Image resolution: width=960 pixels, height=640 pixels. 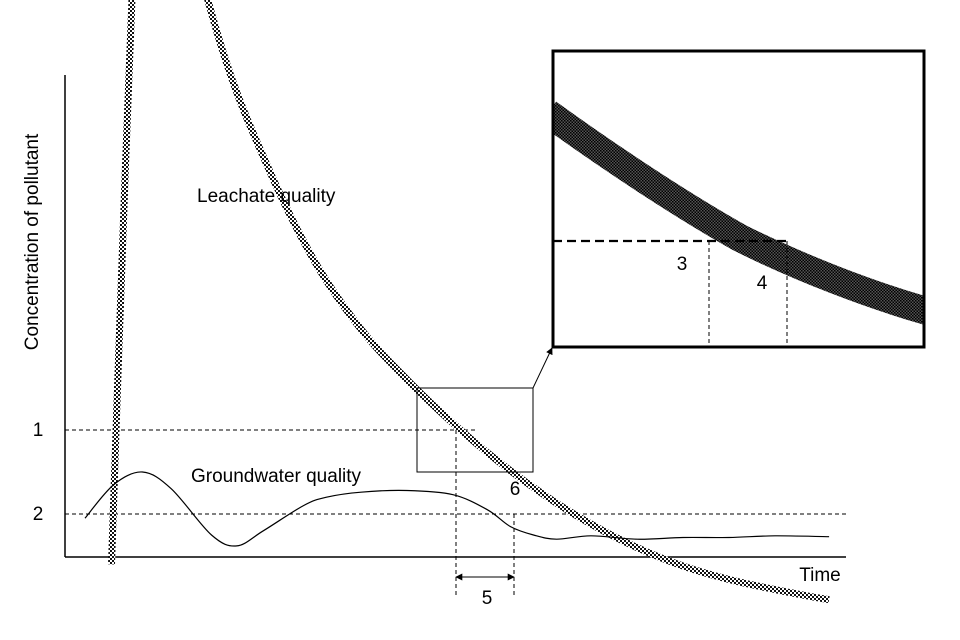 I want to click on label-3: 3, so click(x=682, y=264).